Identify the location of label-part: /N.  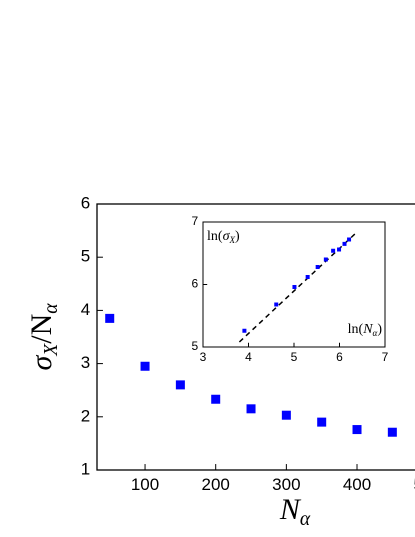
(41, 329).